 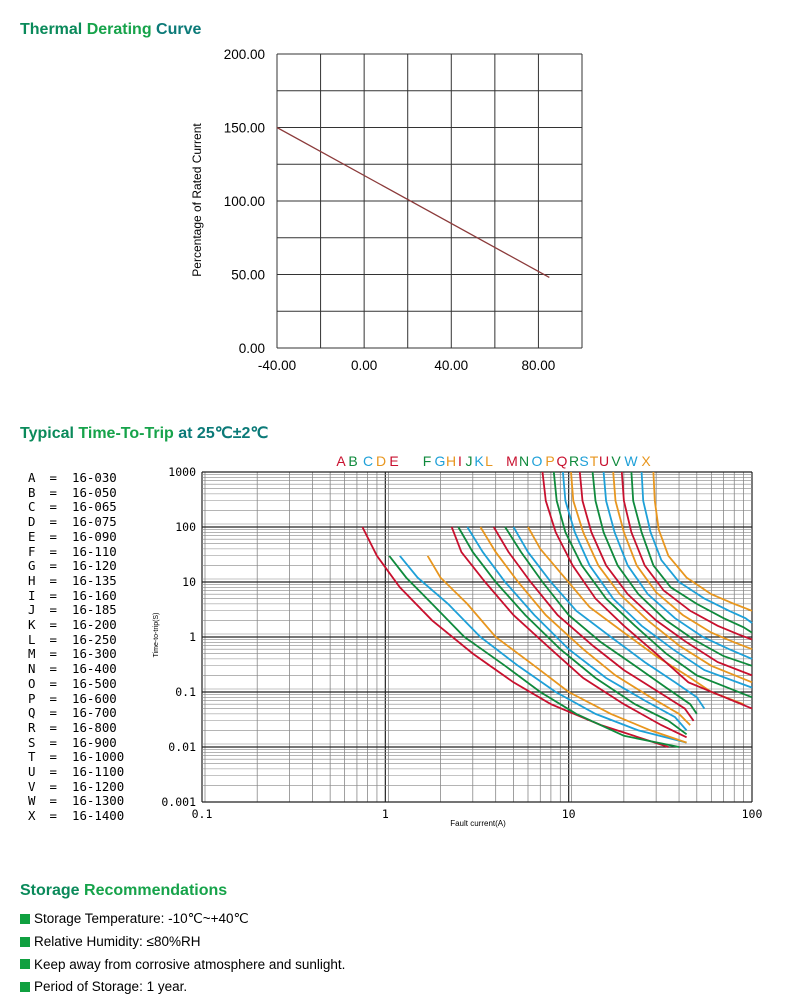 What do you see at coordinates (616, 461) in the screenshot?
I see `trip-letter-V: V` at bounding box center [616, 461].